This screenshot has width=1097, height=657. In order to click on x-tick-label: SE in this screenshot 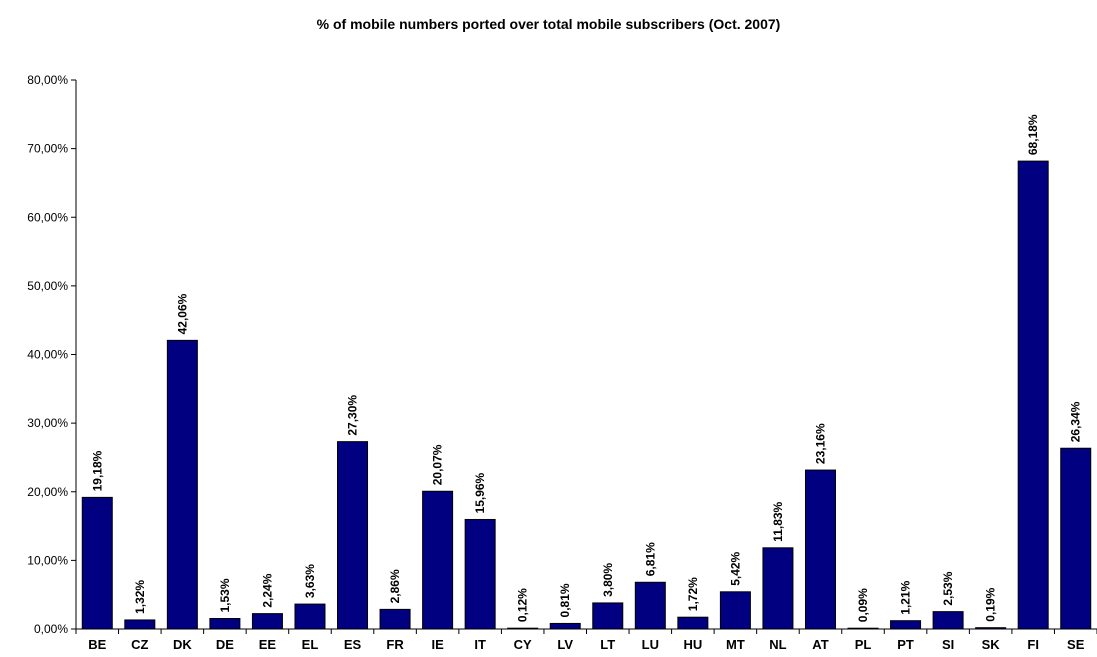, I will do `click(1076, 644)`.